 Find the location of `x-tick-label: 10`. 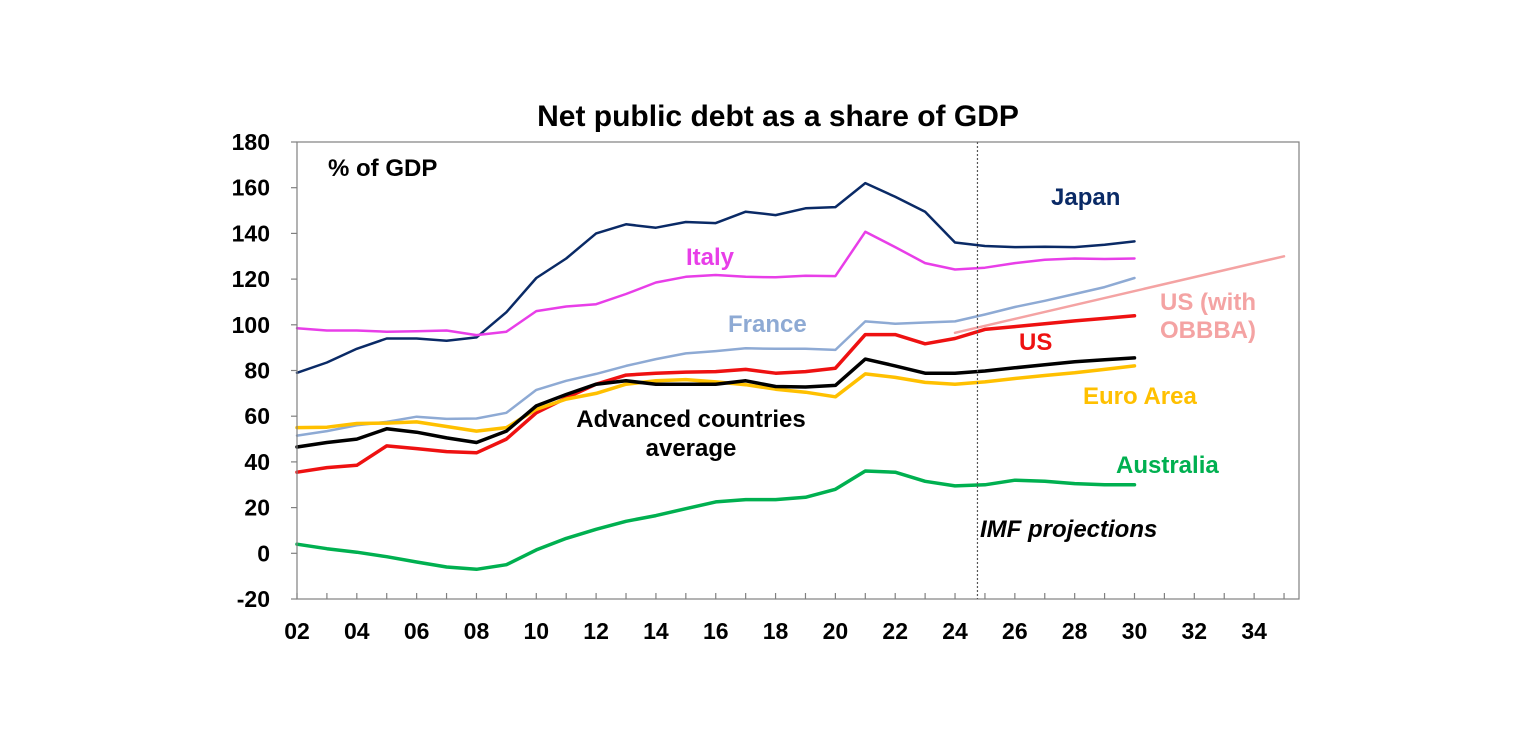

x-tick-label: 10 is located at coordinates (536, 631).